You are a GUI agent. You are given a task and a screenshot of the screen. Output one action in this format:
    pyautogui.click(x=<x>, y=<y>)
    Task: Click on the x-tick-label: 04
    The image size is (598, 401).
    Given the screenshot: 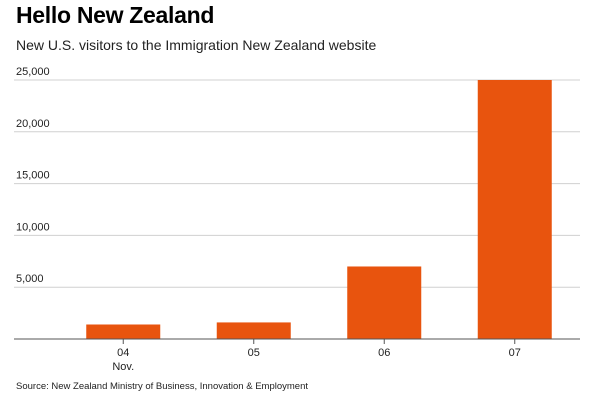 What is the action you would take?
    pyautogui.click(x=123, y=353)
    